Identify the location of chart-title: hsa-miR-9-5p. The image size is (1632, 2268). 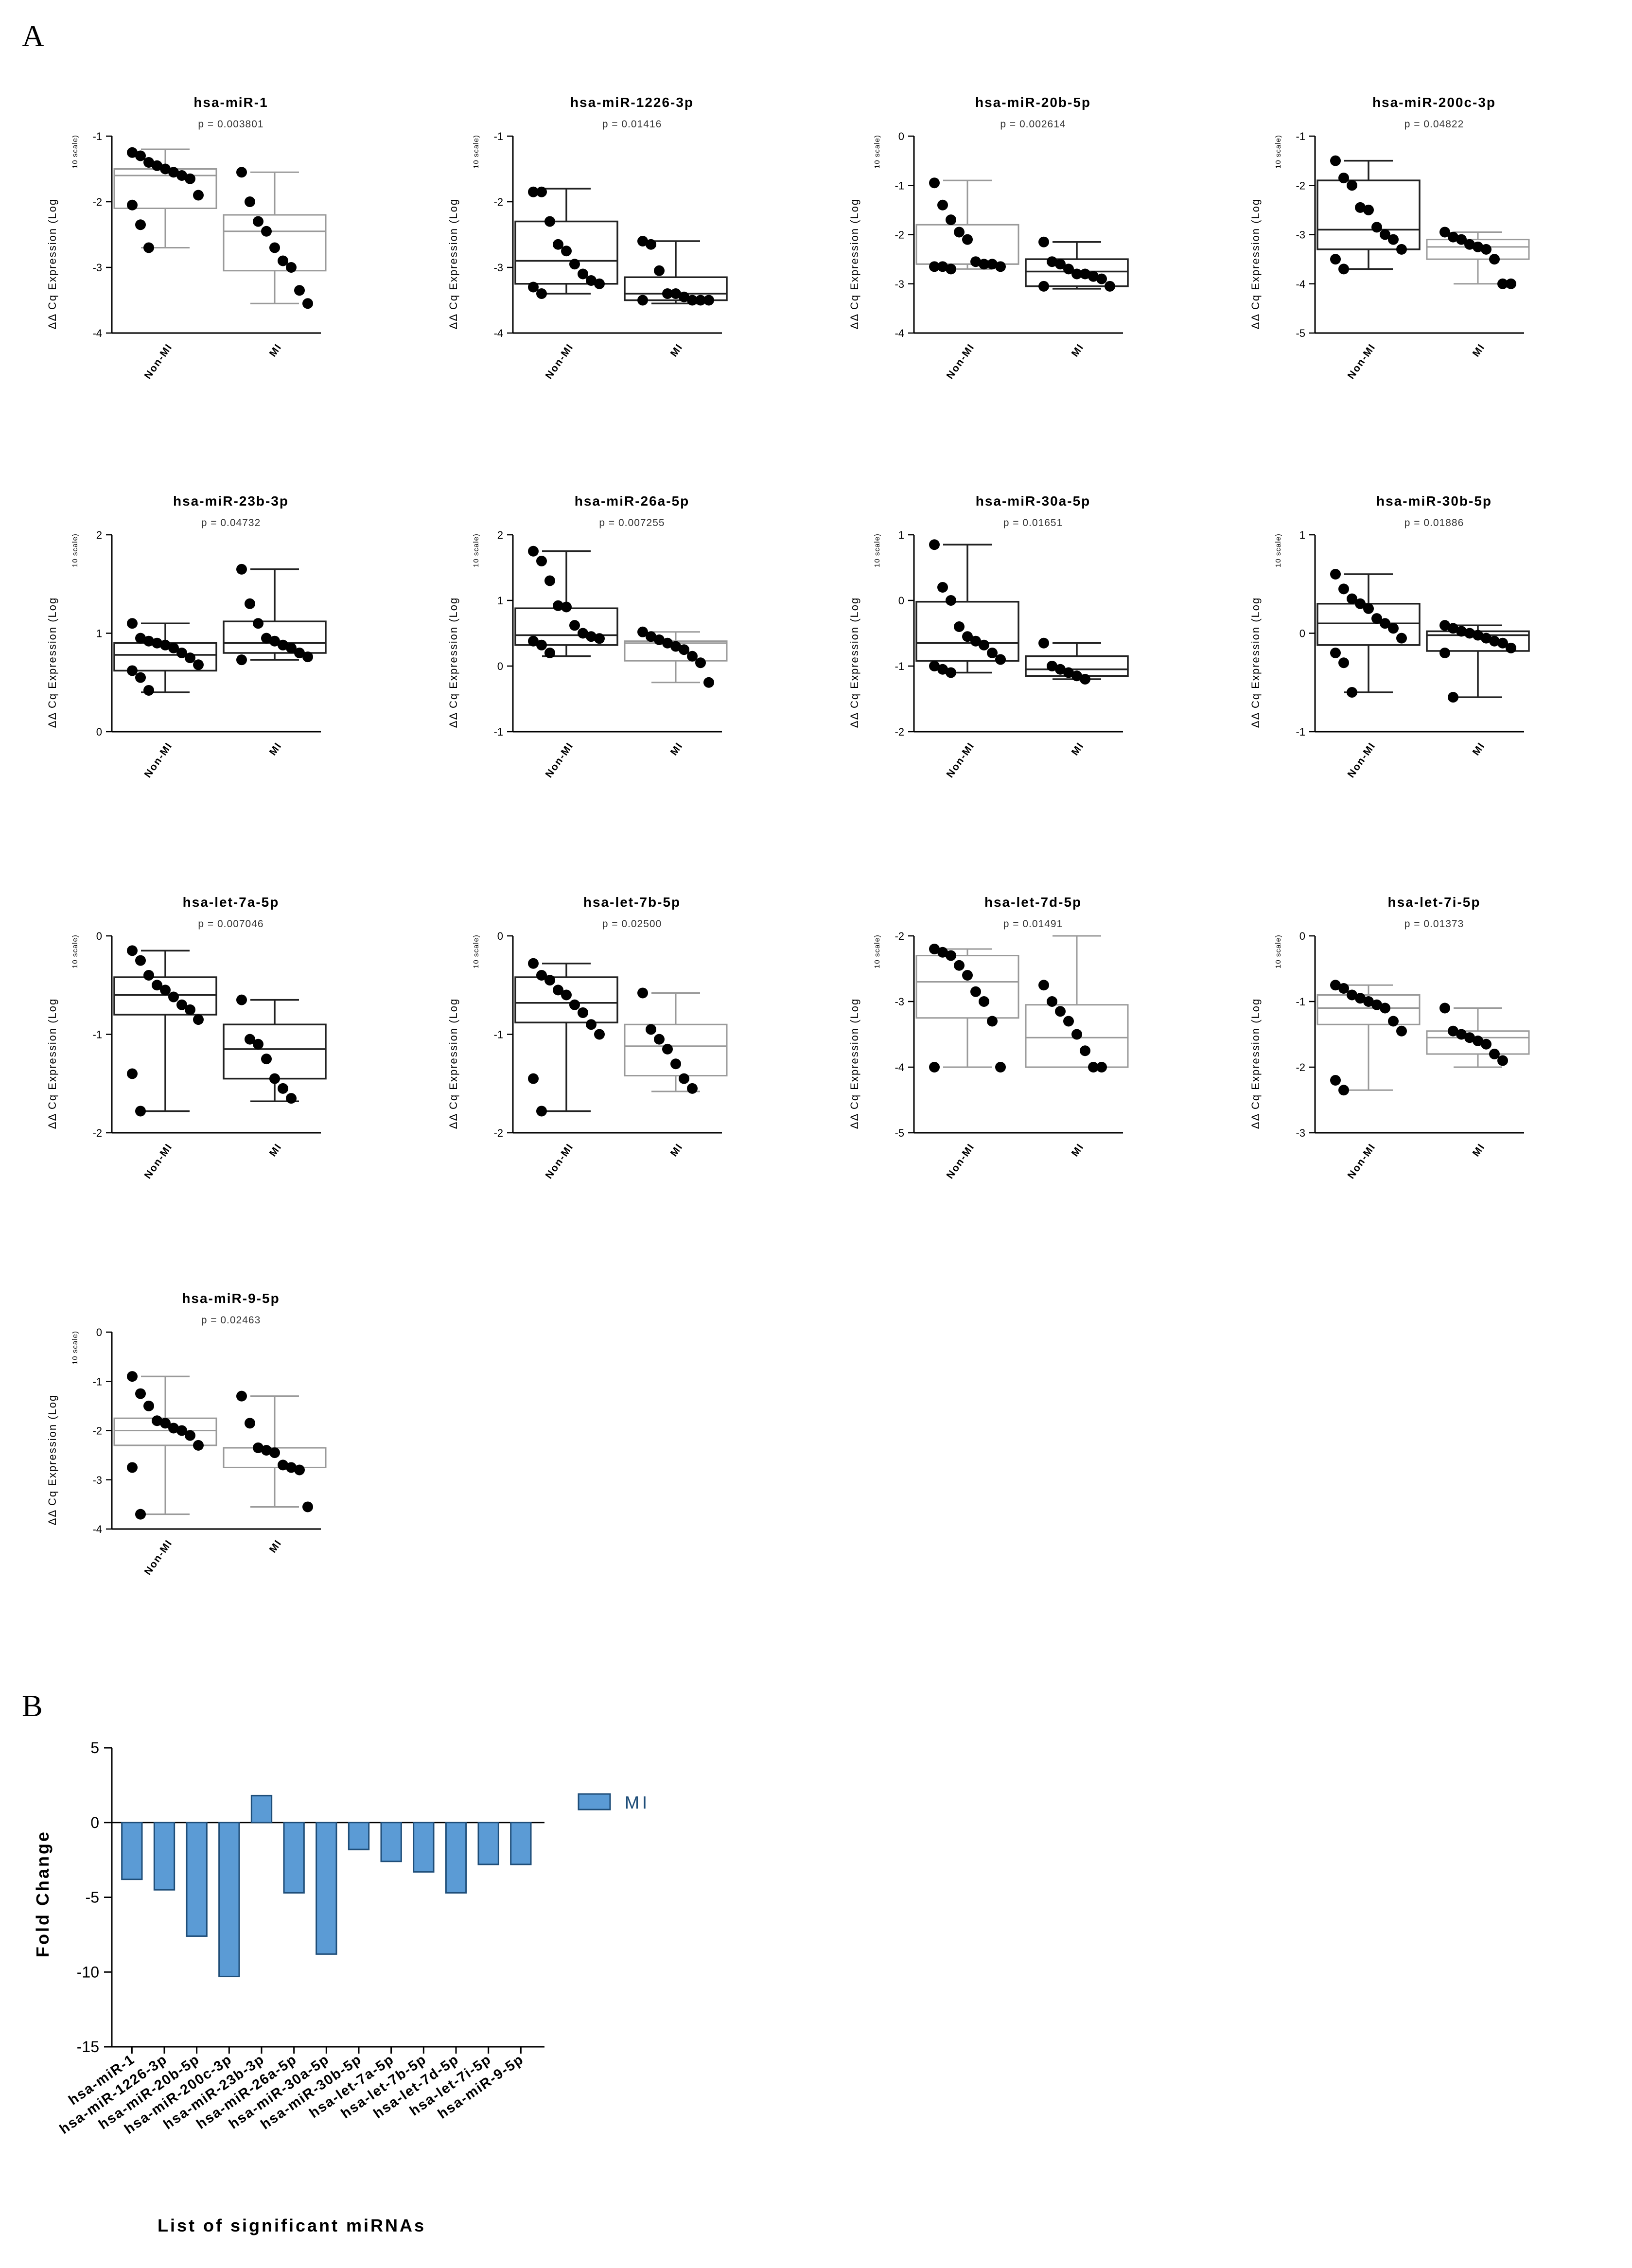
(231, 1298).